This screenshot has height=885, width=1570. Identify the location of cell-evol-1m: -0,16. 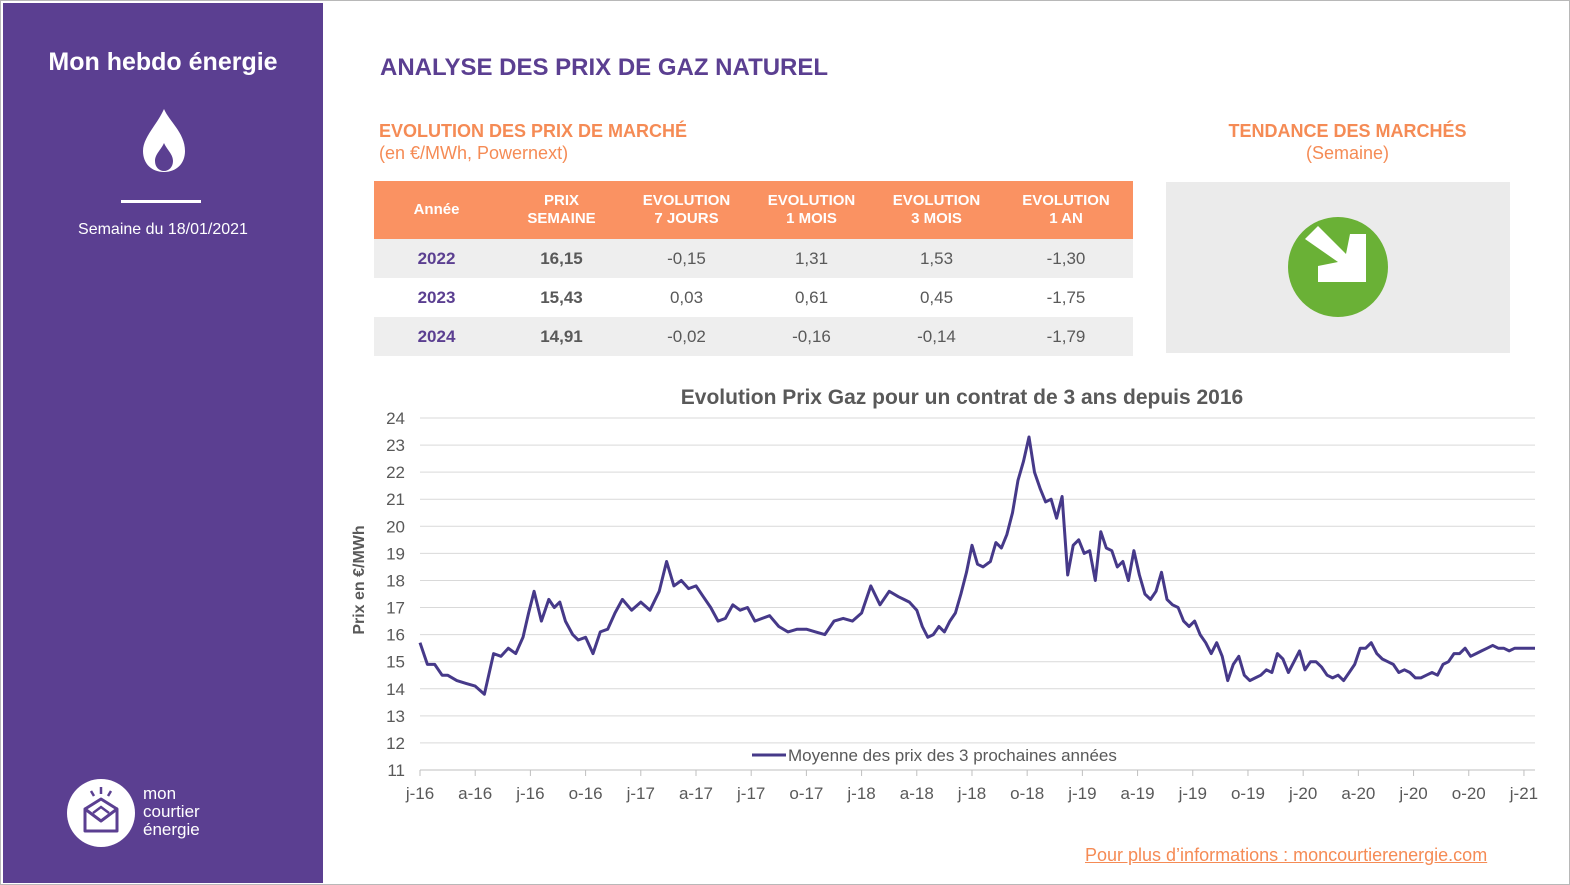
(811, 336).